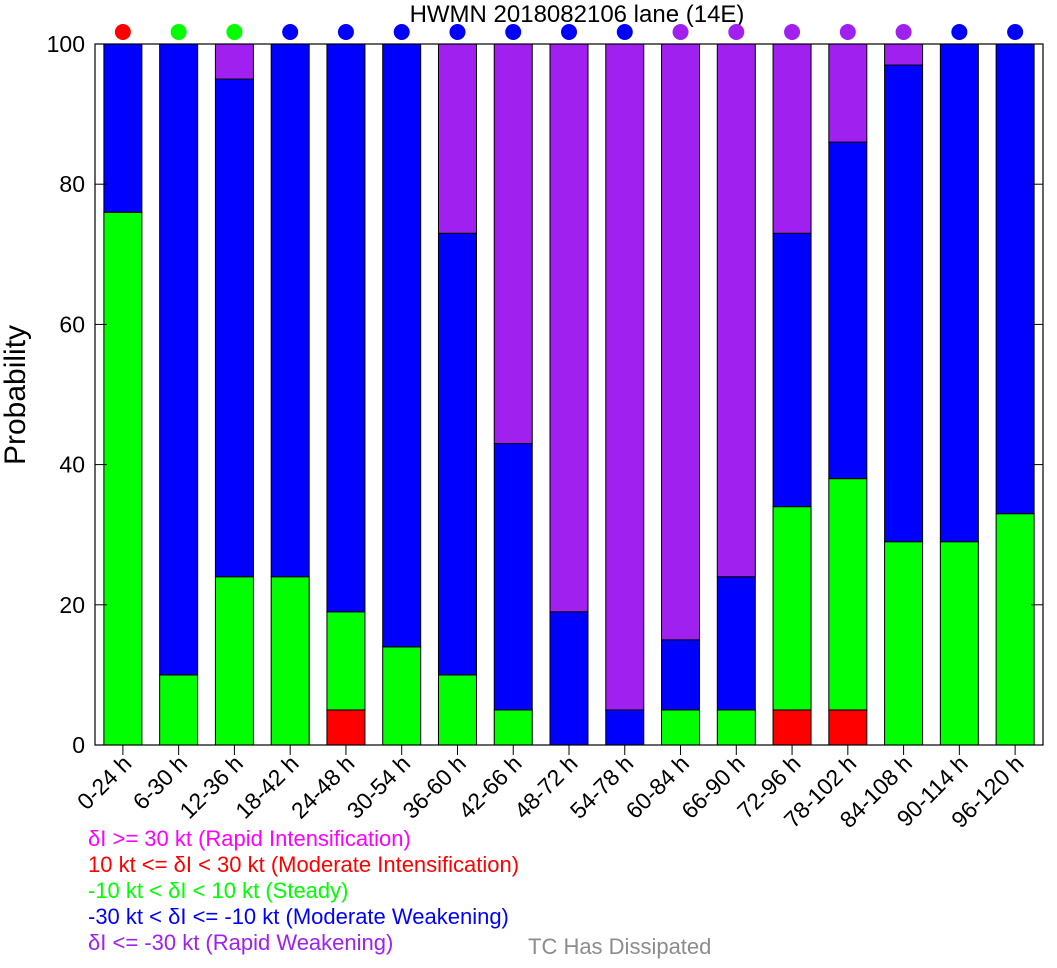  Describe the element at coordinates (620, 946) in the screenshot. I see `dissipated-label: TC Has Dissipated` at that location.